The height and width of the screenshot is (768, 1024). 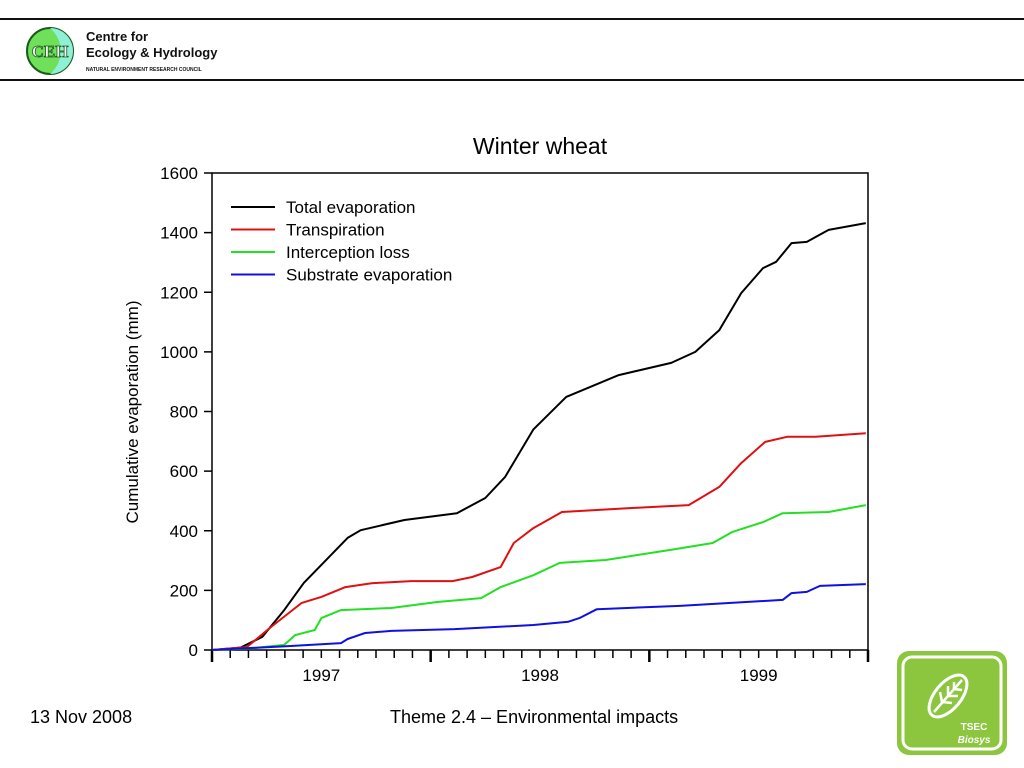 I want to click on y-tick-label: 600, so click(x=184, y=471).